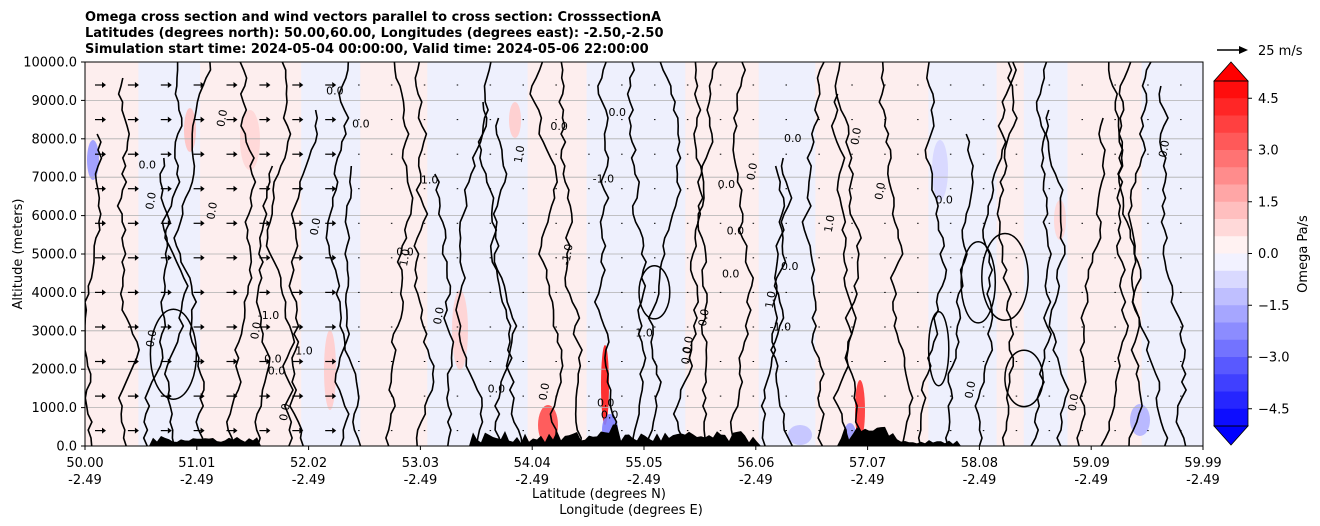  Describe the element at coordinates (1231, 71) in the screenshot. I see `colorbar-extend-top` at that location.